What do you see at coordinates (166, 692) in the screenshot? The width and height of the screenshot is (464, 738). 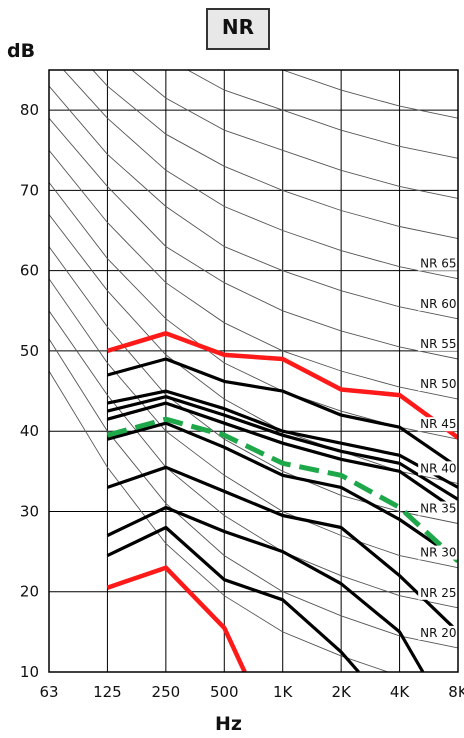 I see `x-tick-label: 250` at bounding box center [166, 692].